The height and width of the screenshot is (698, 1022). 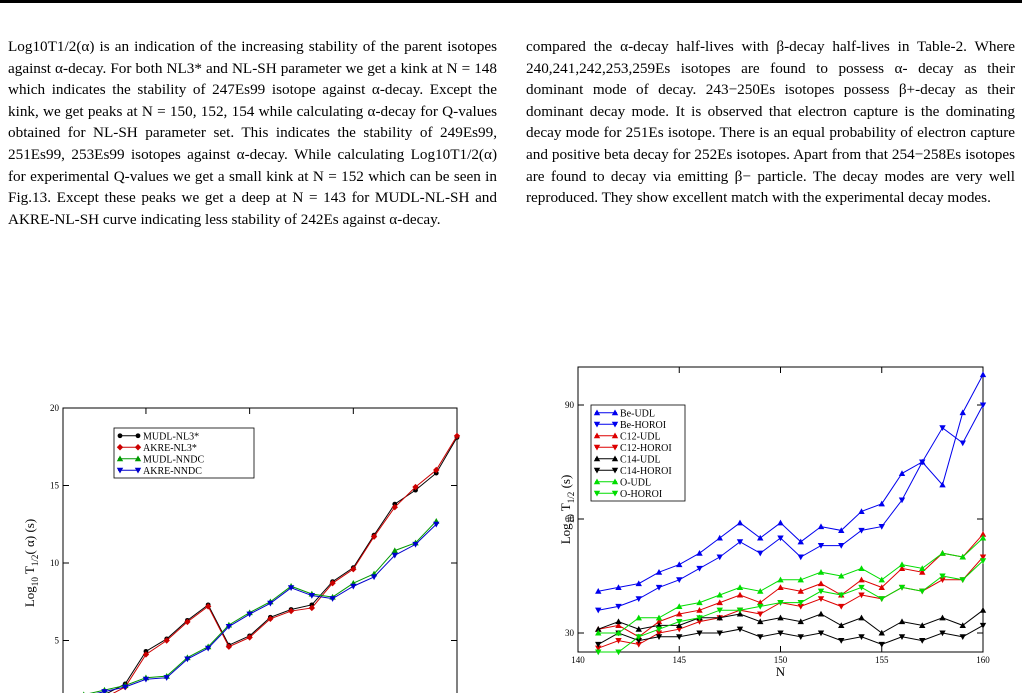 What do you see at coordinates (578, 660) in the screenshot?
I see `x-tick-label: 140` at bounding box center [578, 660].